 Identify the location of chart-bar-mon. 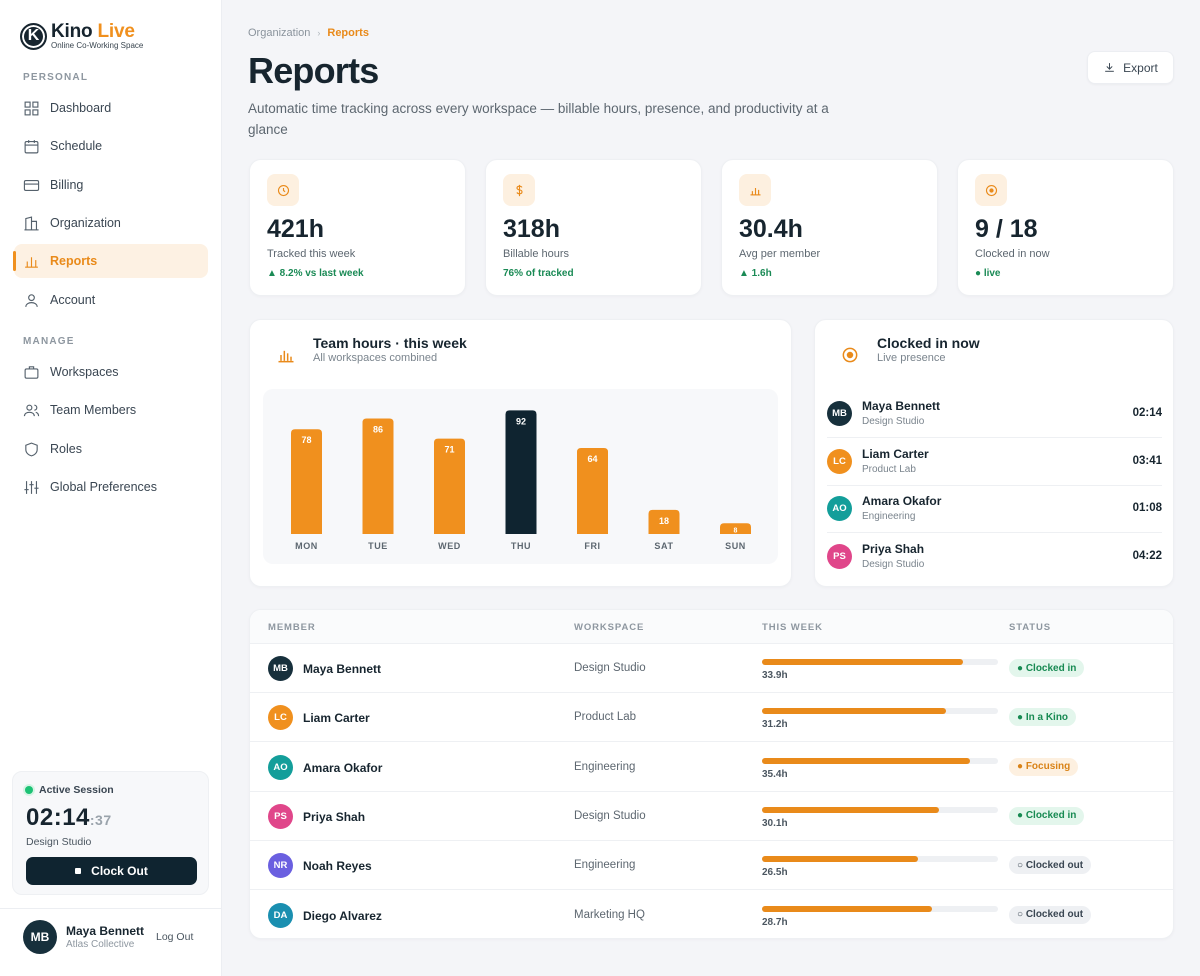
(306, 481).